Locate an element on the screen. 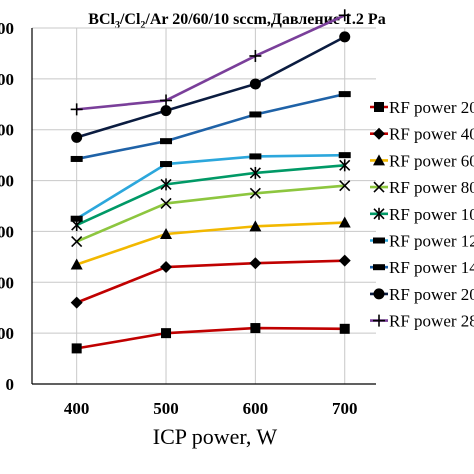 This screenshot has width=474, height=474. legend-label: RF power 28 is located at coordinates (431, 321).